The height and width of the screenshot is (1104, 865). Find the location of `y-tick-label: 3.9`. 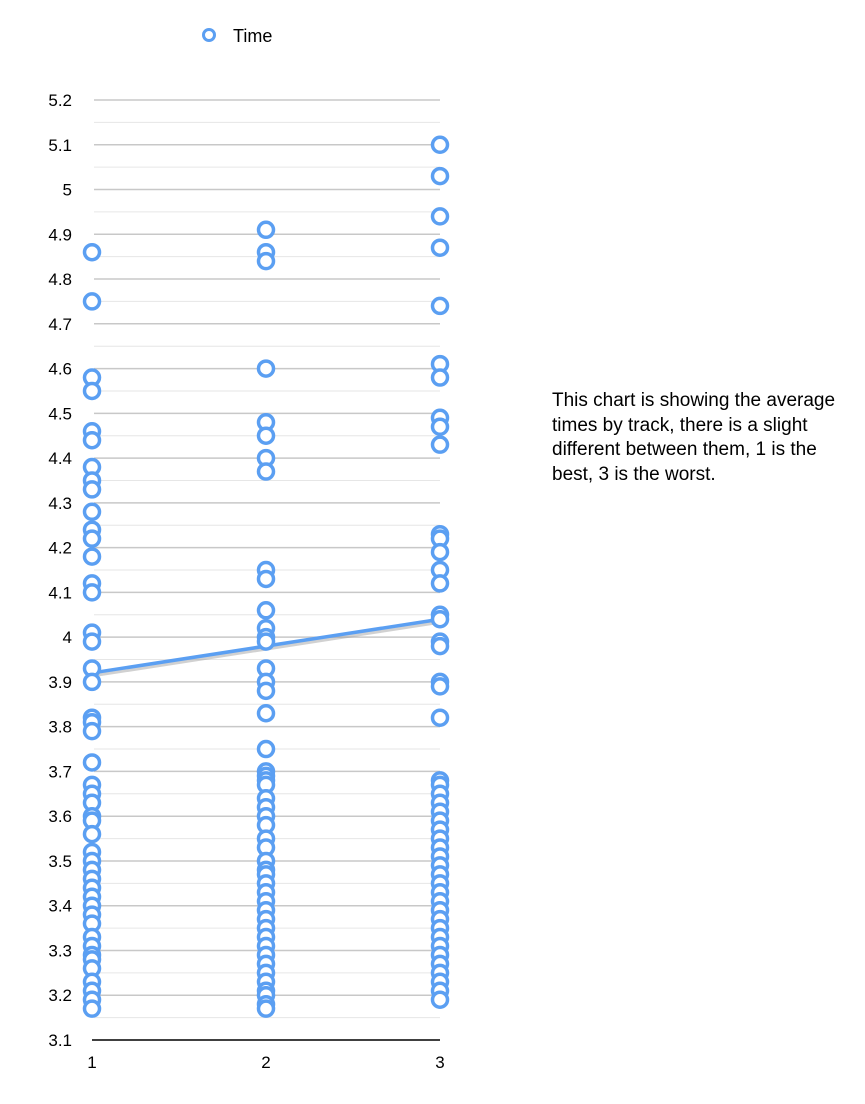

y-tick-label: 3.9 is located at coordinates (60, 682).